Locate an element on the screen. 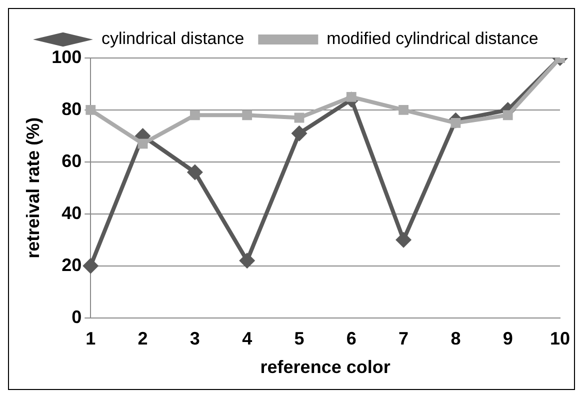 This screenshot has width=585, height=400. x-tick-label: 4 is located at coordinates (247, 338).